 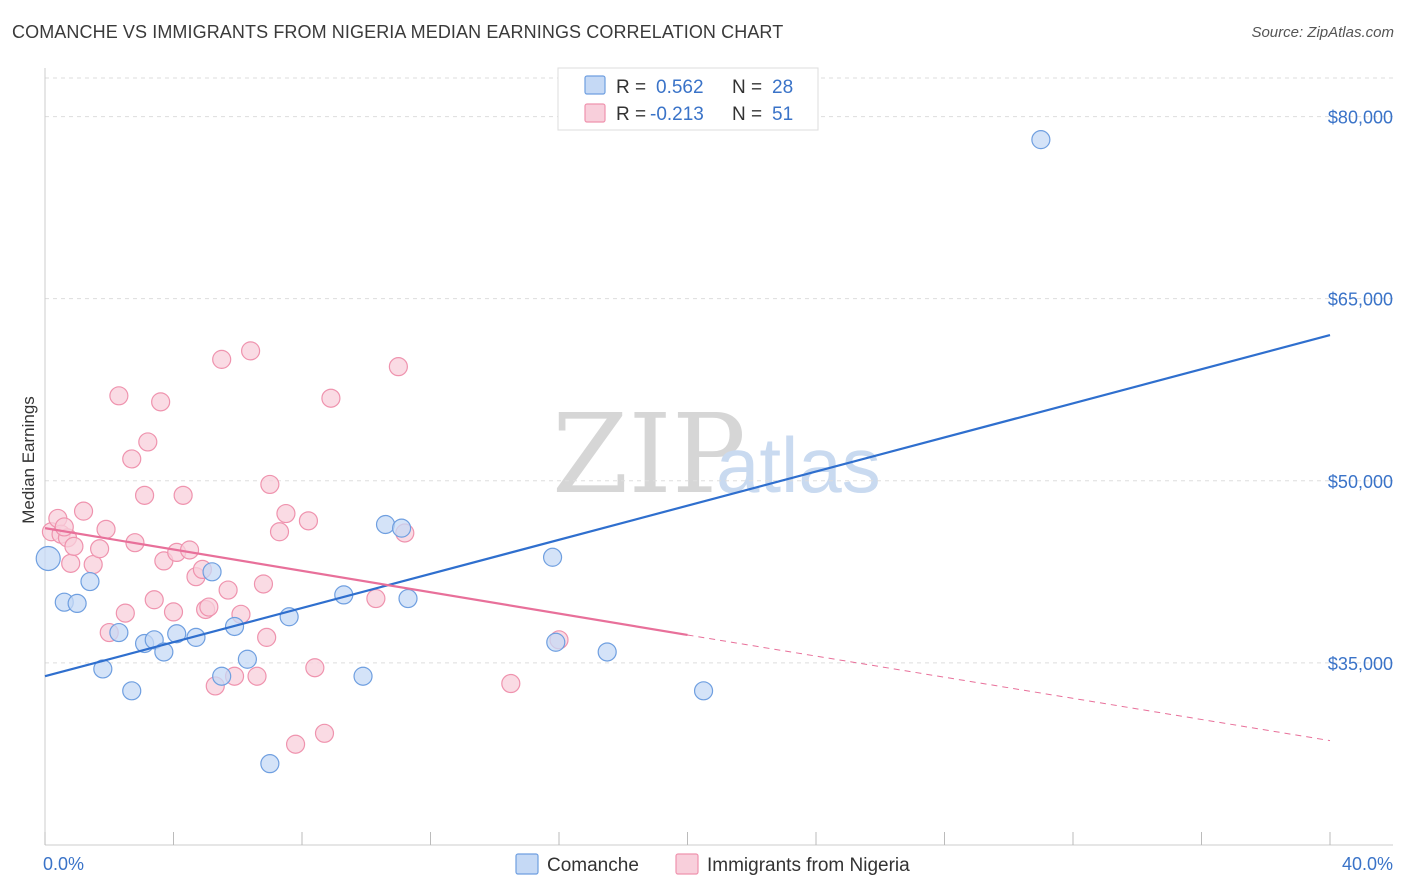 I want to click on bottom-legend-label-nigeria: Immigrants from Nigeria, so click(x=808, y=865).